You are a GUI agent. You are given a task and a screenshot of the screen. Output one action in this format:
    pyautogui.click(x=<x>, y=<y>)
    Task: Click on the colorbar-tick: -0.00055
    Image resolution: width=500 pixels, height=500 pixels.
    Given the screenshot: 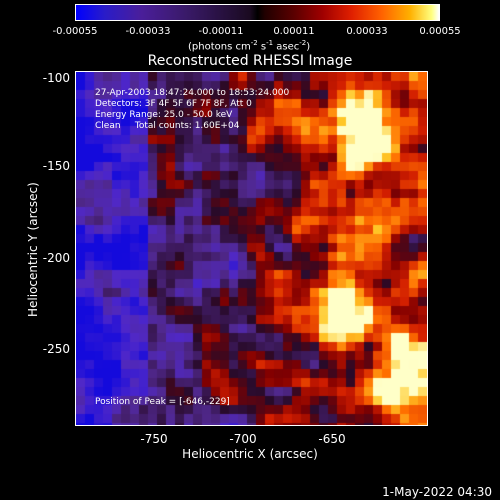 What is the action you would take?
    pyautogui.click(x=75, y=31)
    